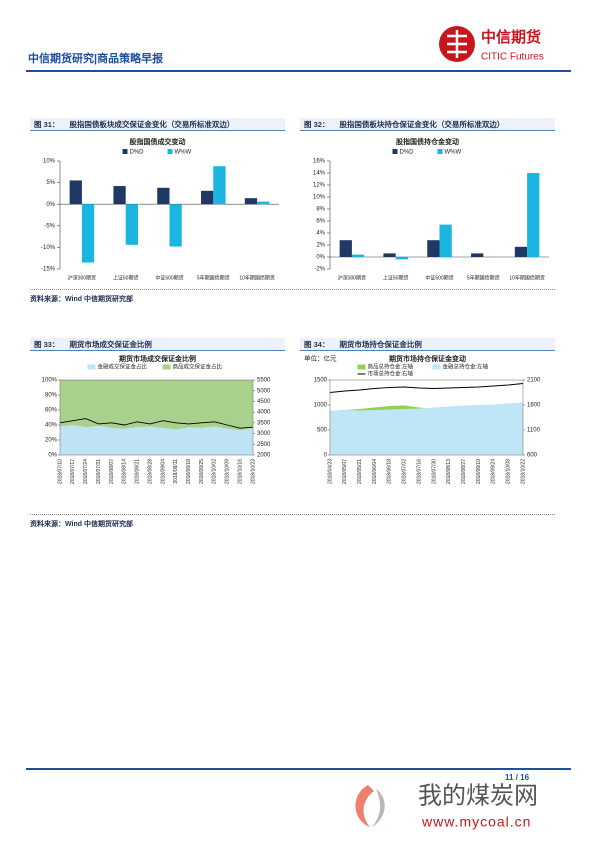  I want to click on y2-tick-label: 1600, so click(534, 406).